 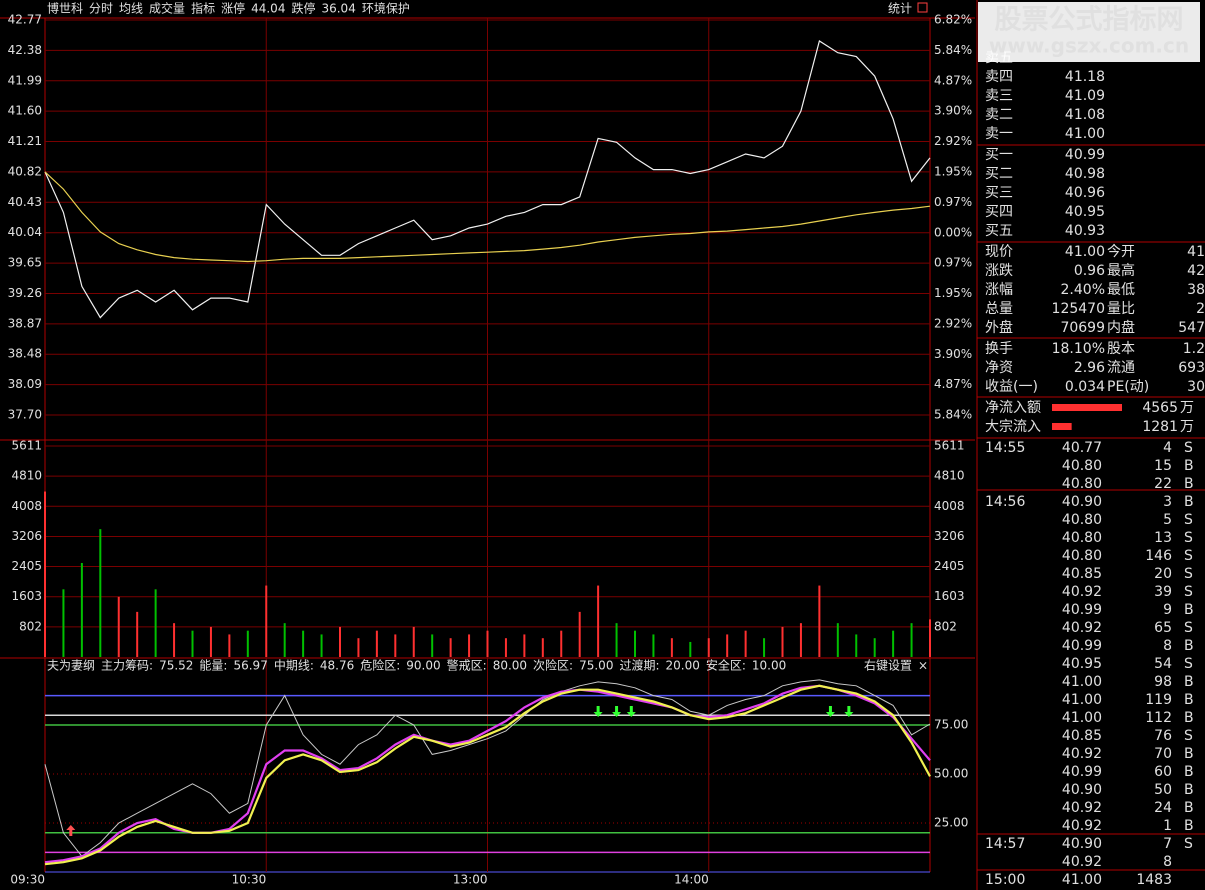 What do you see at coordinates (65, 8) in the screenshot?
I see `stock-name: 博世科` at bounding box center [65, 8].